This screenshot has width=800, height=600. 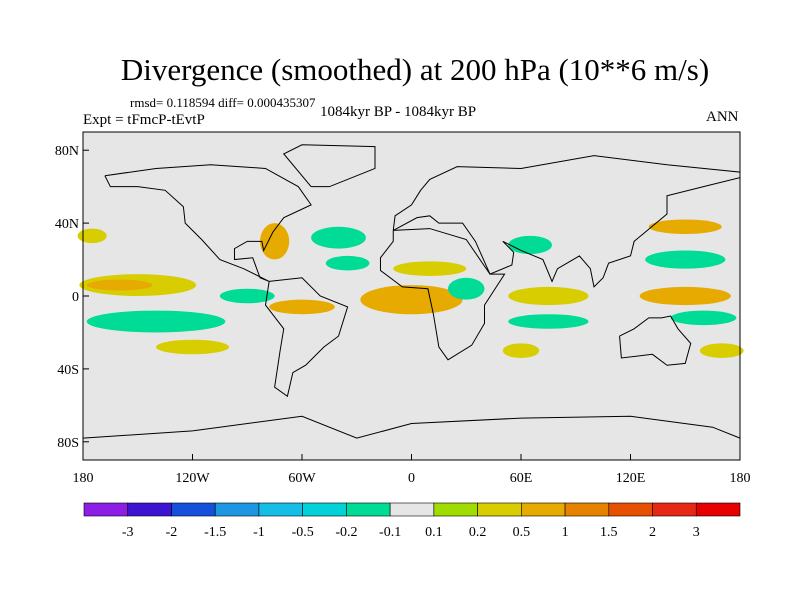 I want to click on colorbar-label: 0.2, so click(x=478, y=532).